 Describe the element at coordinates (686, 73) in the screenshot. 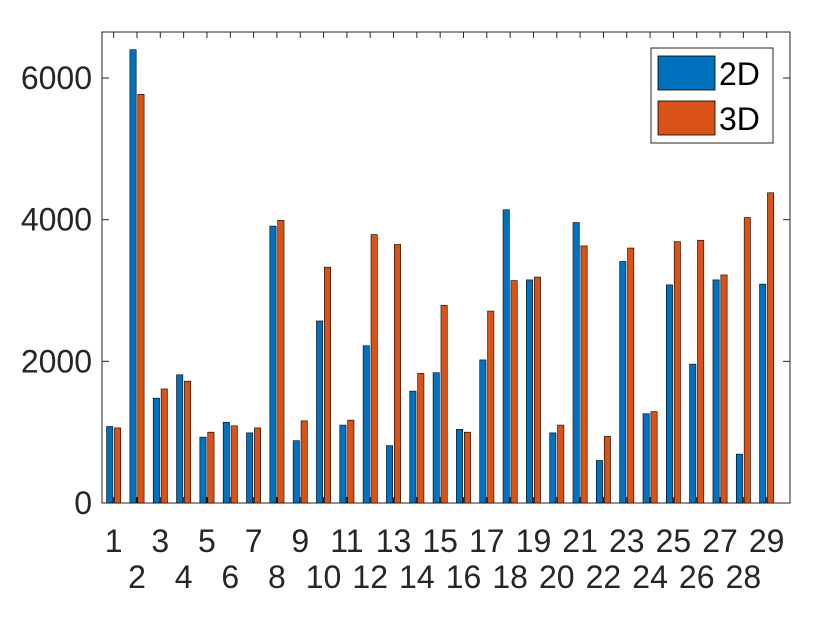

I see `legend-swatch-2D` at that location.